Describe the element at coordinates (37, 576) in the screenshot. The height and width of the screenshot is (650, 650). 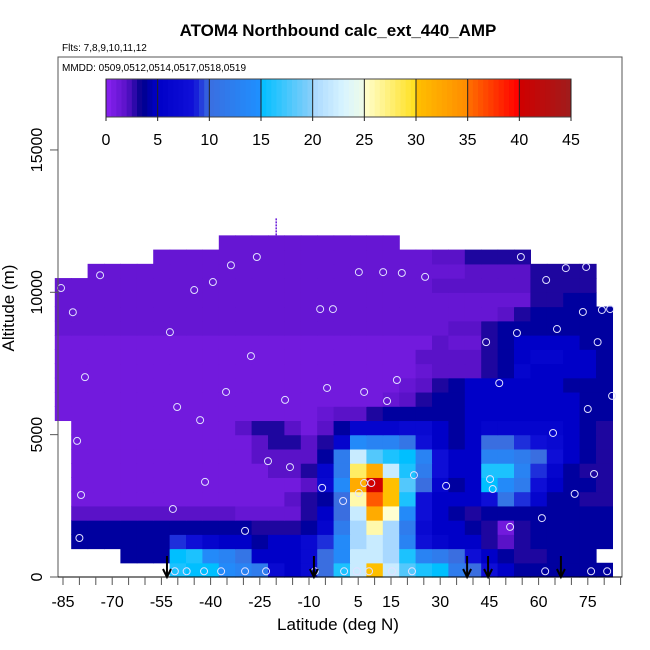
I see `y-tick-label: 0` at that location.